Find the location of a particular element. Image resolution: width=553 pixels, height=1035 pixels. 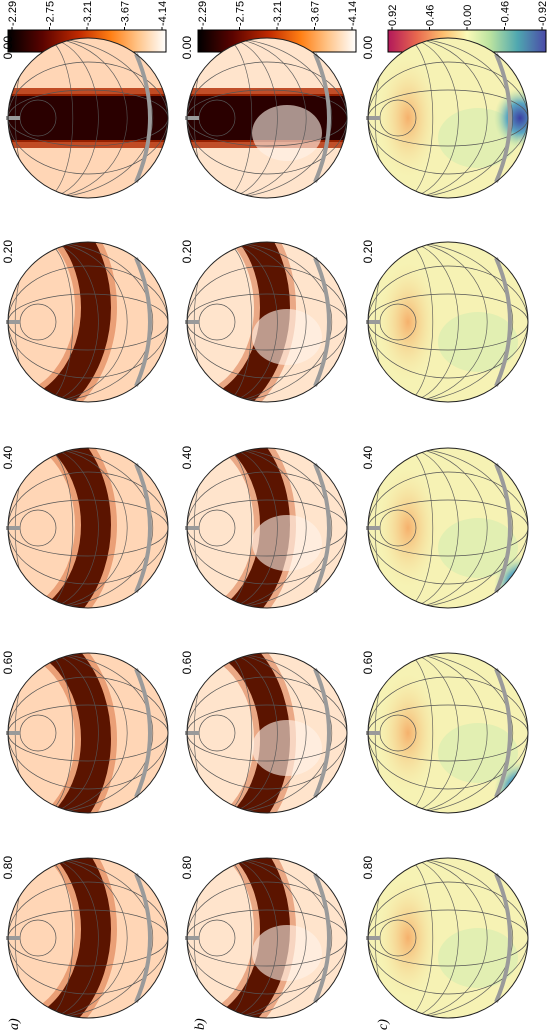

colorbar-tick-label: -0.92 is located at coordinates (543, 13).